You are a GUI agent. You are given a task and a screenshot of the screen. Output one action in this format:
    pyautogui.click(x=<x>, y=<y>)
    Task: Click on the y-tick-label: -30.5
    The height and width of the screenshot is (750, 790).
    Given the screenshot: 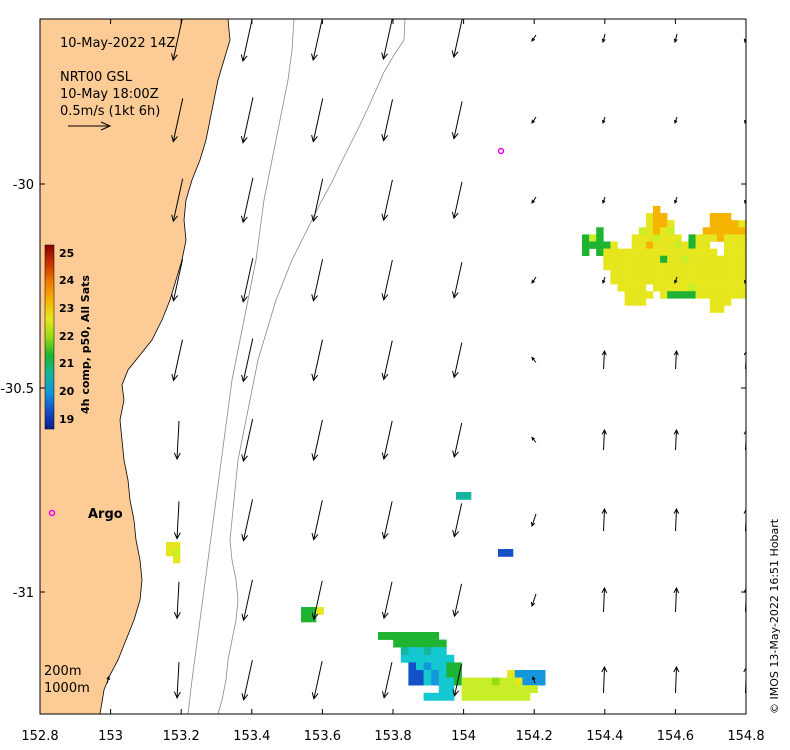 What is the action you would take?
    pyautogui.click(x=17, y=389)
    